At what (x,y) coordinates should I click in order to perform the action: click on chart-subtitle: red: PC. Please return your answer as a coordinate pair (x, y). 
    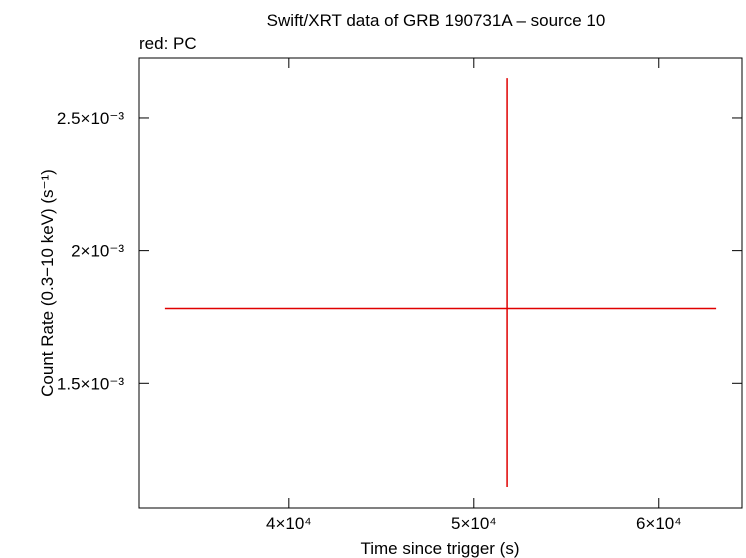
    Looking at the image, I should click on (168, 43).